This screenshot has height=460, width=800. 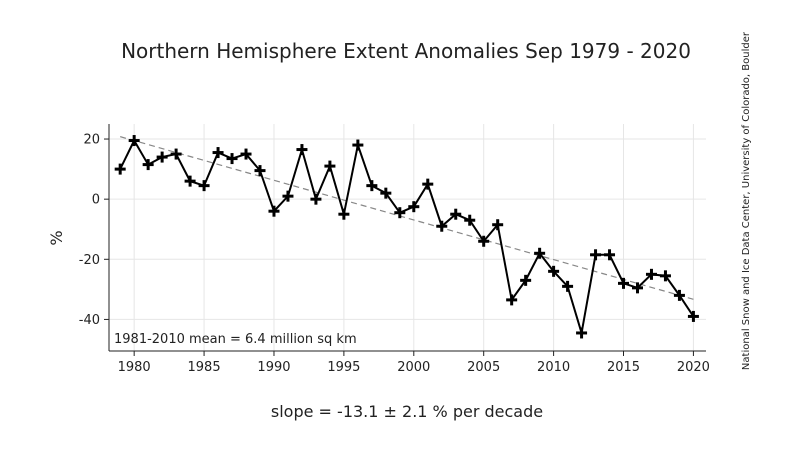 What do you see at coordinates (91, 140) in the screenshot?
I see `y-tick-label: 20` at bounding box center [91, 140].